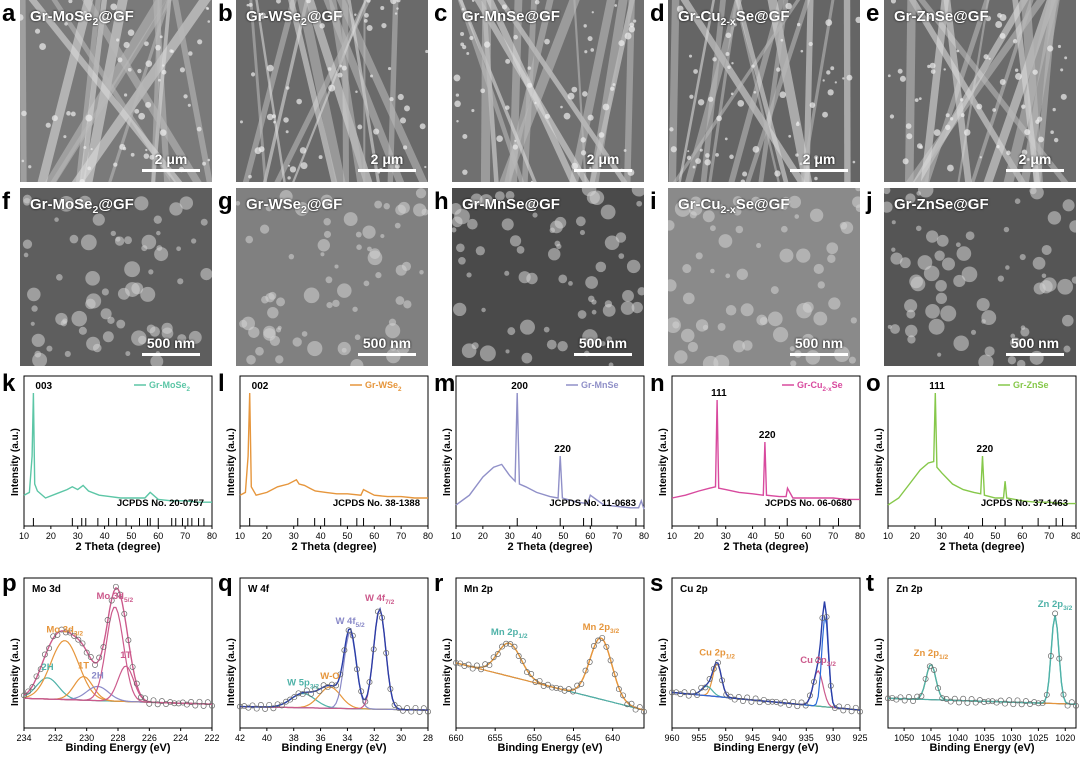 The image size is (1080, 775). I want to click on x-tick-label: 20, so click(915, 536).